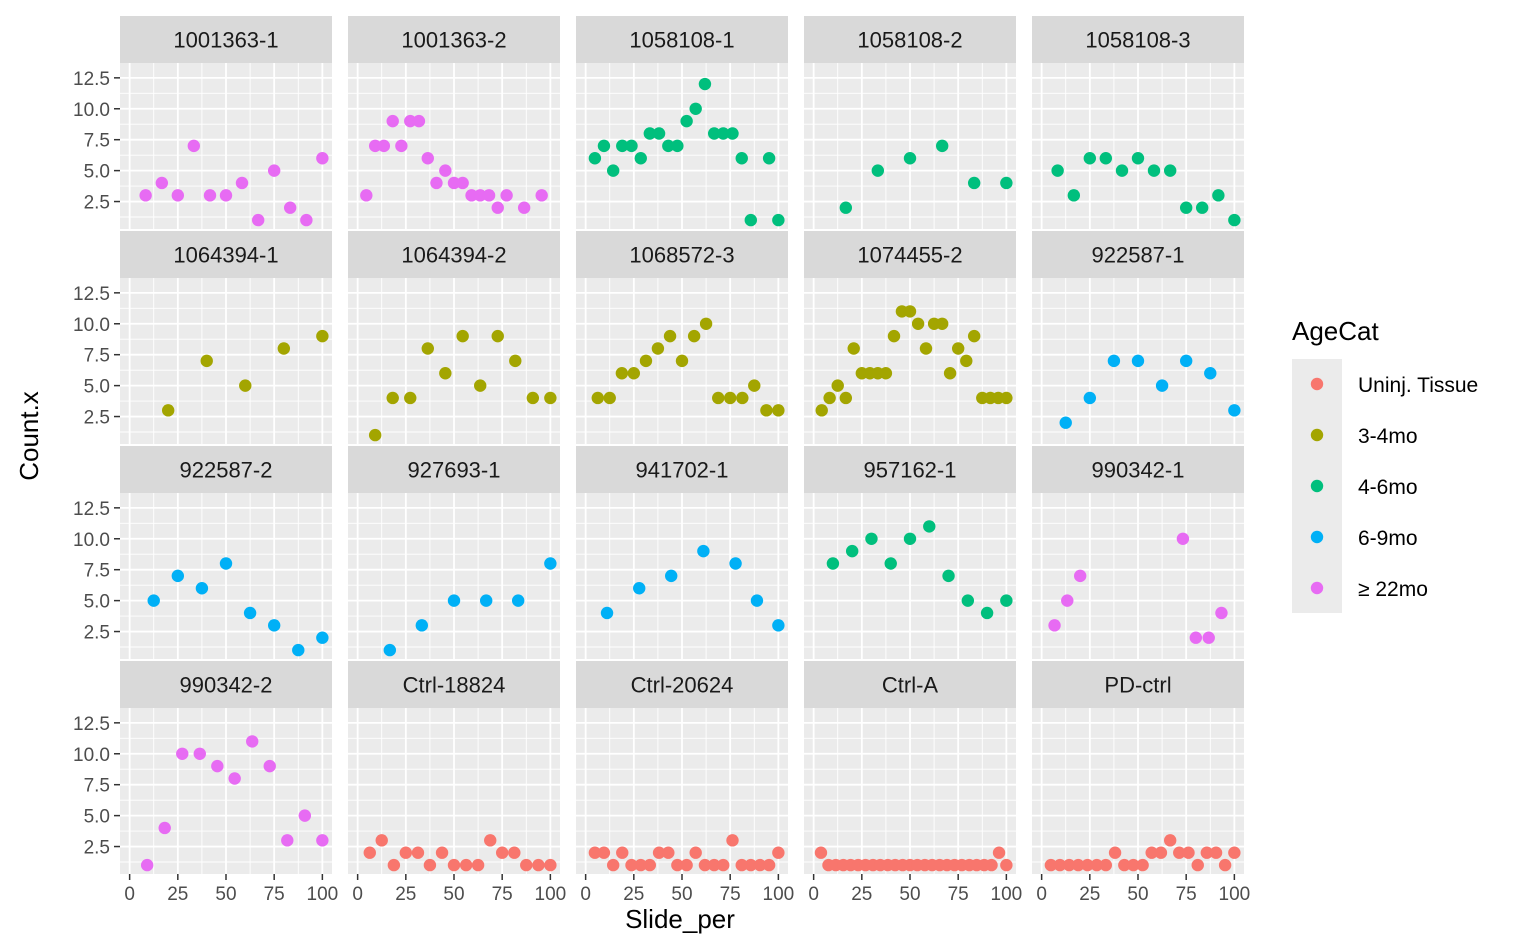 The height and width of the screenshot is (951, 1540). Describe the element at coordinates (1335, 331) in the screenshot. I see `legend-title: AgeCat` at that location.